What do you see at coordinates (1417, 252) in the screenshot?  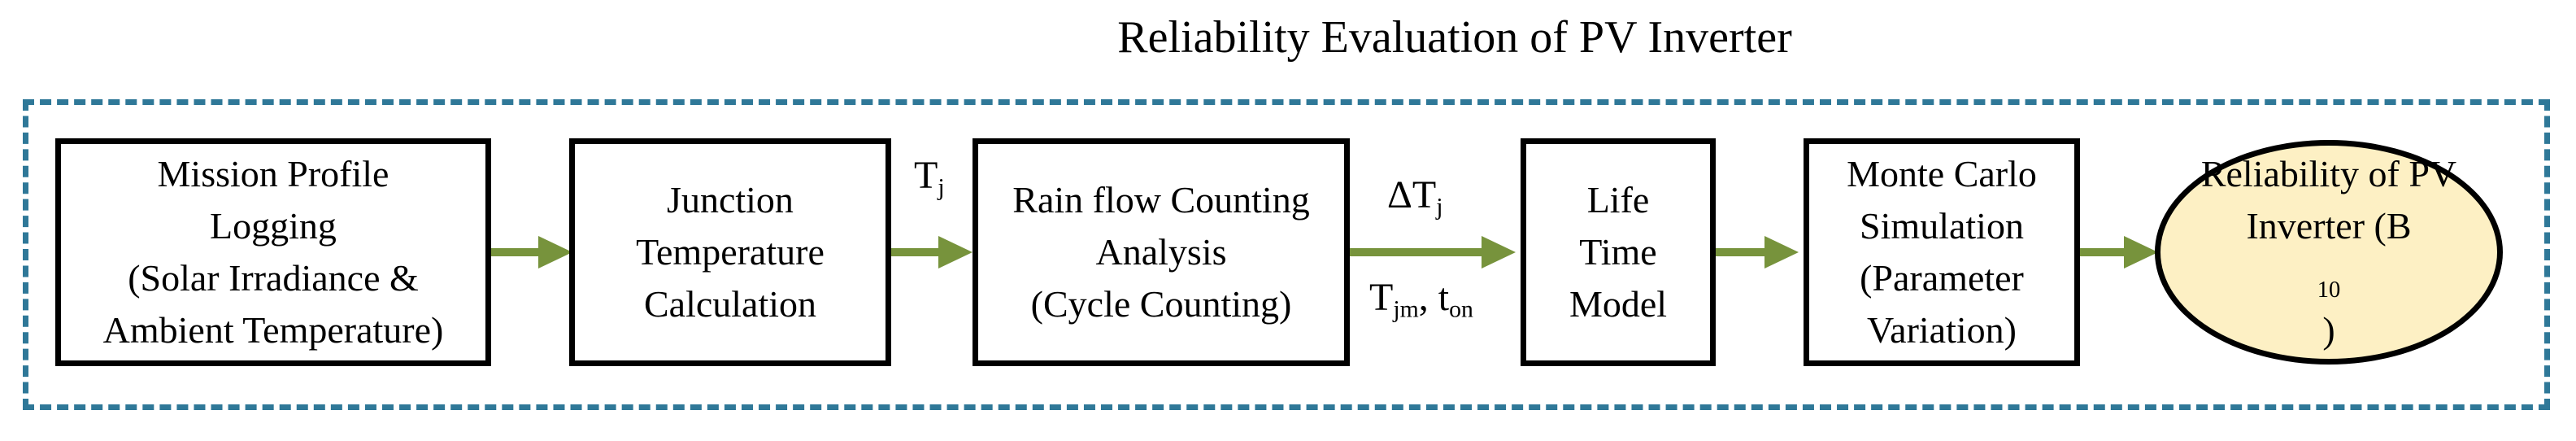 I see `arrow-3-shaft` at bounding box center [1417, 252].